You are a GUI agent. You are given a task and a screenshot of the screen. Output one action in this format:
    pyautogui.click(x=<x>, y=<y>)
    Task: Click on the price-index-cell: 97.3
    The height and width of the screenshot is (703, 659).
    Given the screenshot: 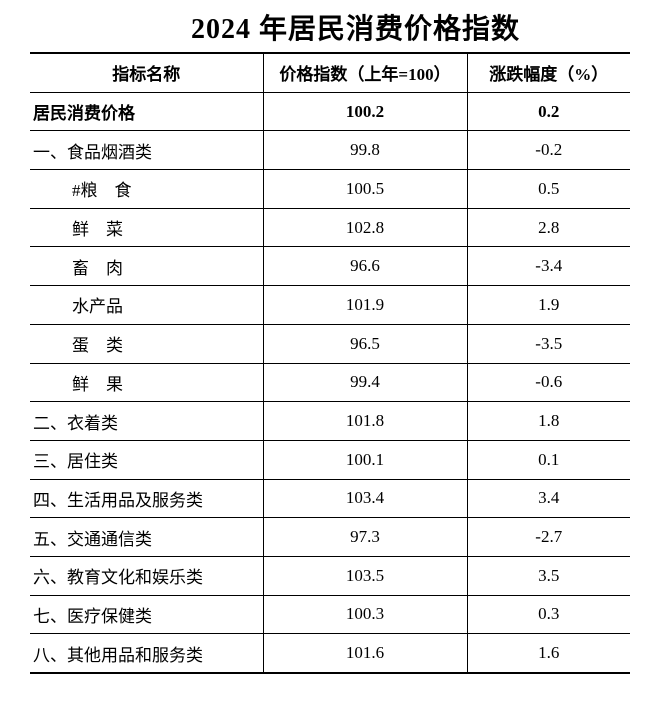 What is the action you would take?
    pyautogui.click(x=364, y=537)
    